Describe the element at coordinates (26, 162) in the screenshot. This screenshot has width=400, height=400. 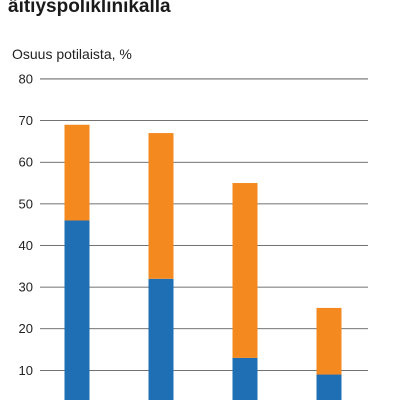
I see `y-tick-label-60: 60` at that location.